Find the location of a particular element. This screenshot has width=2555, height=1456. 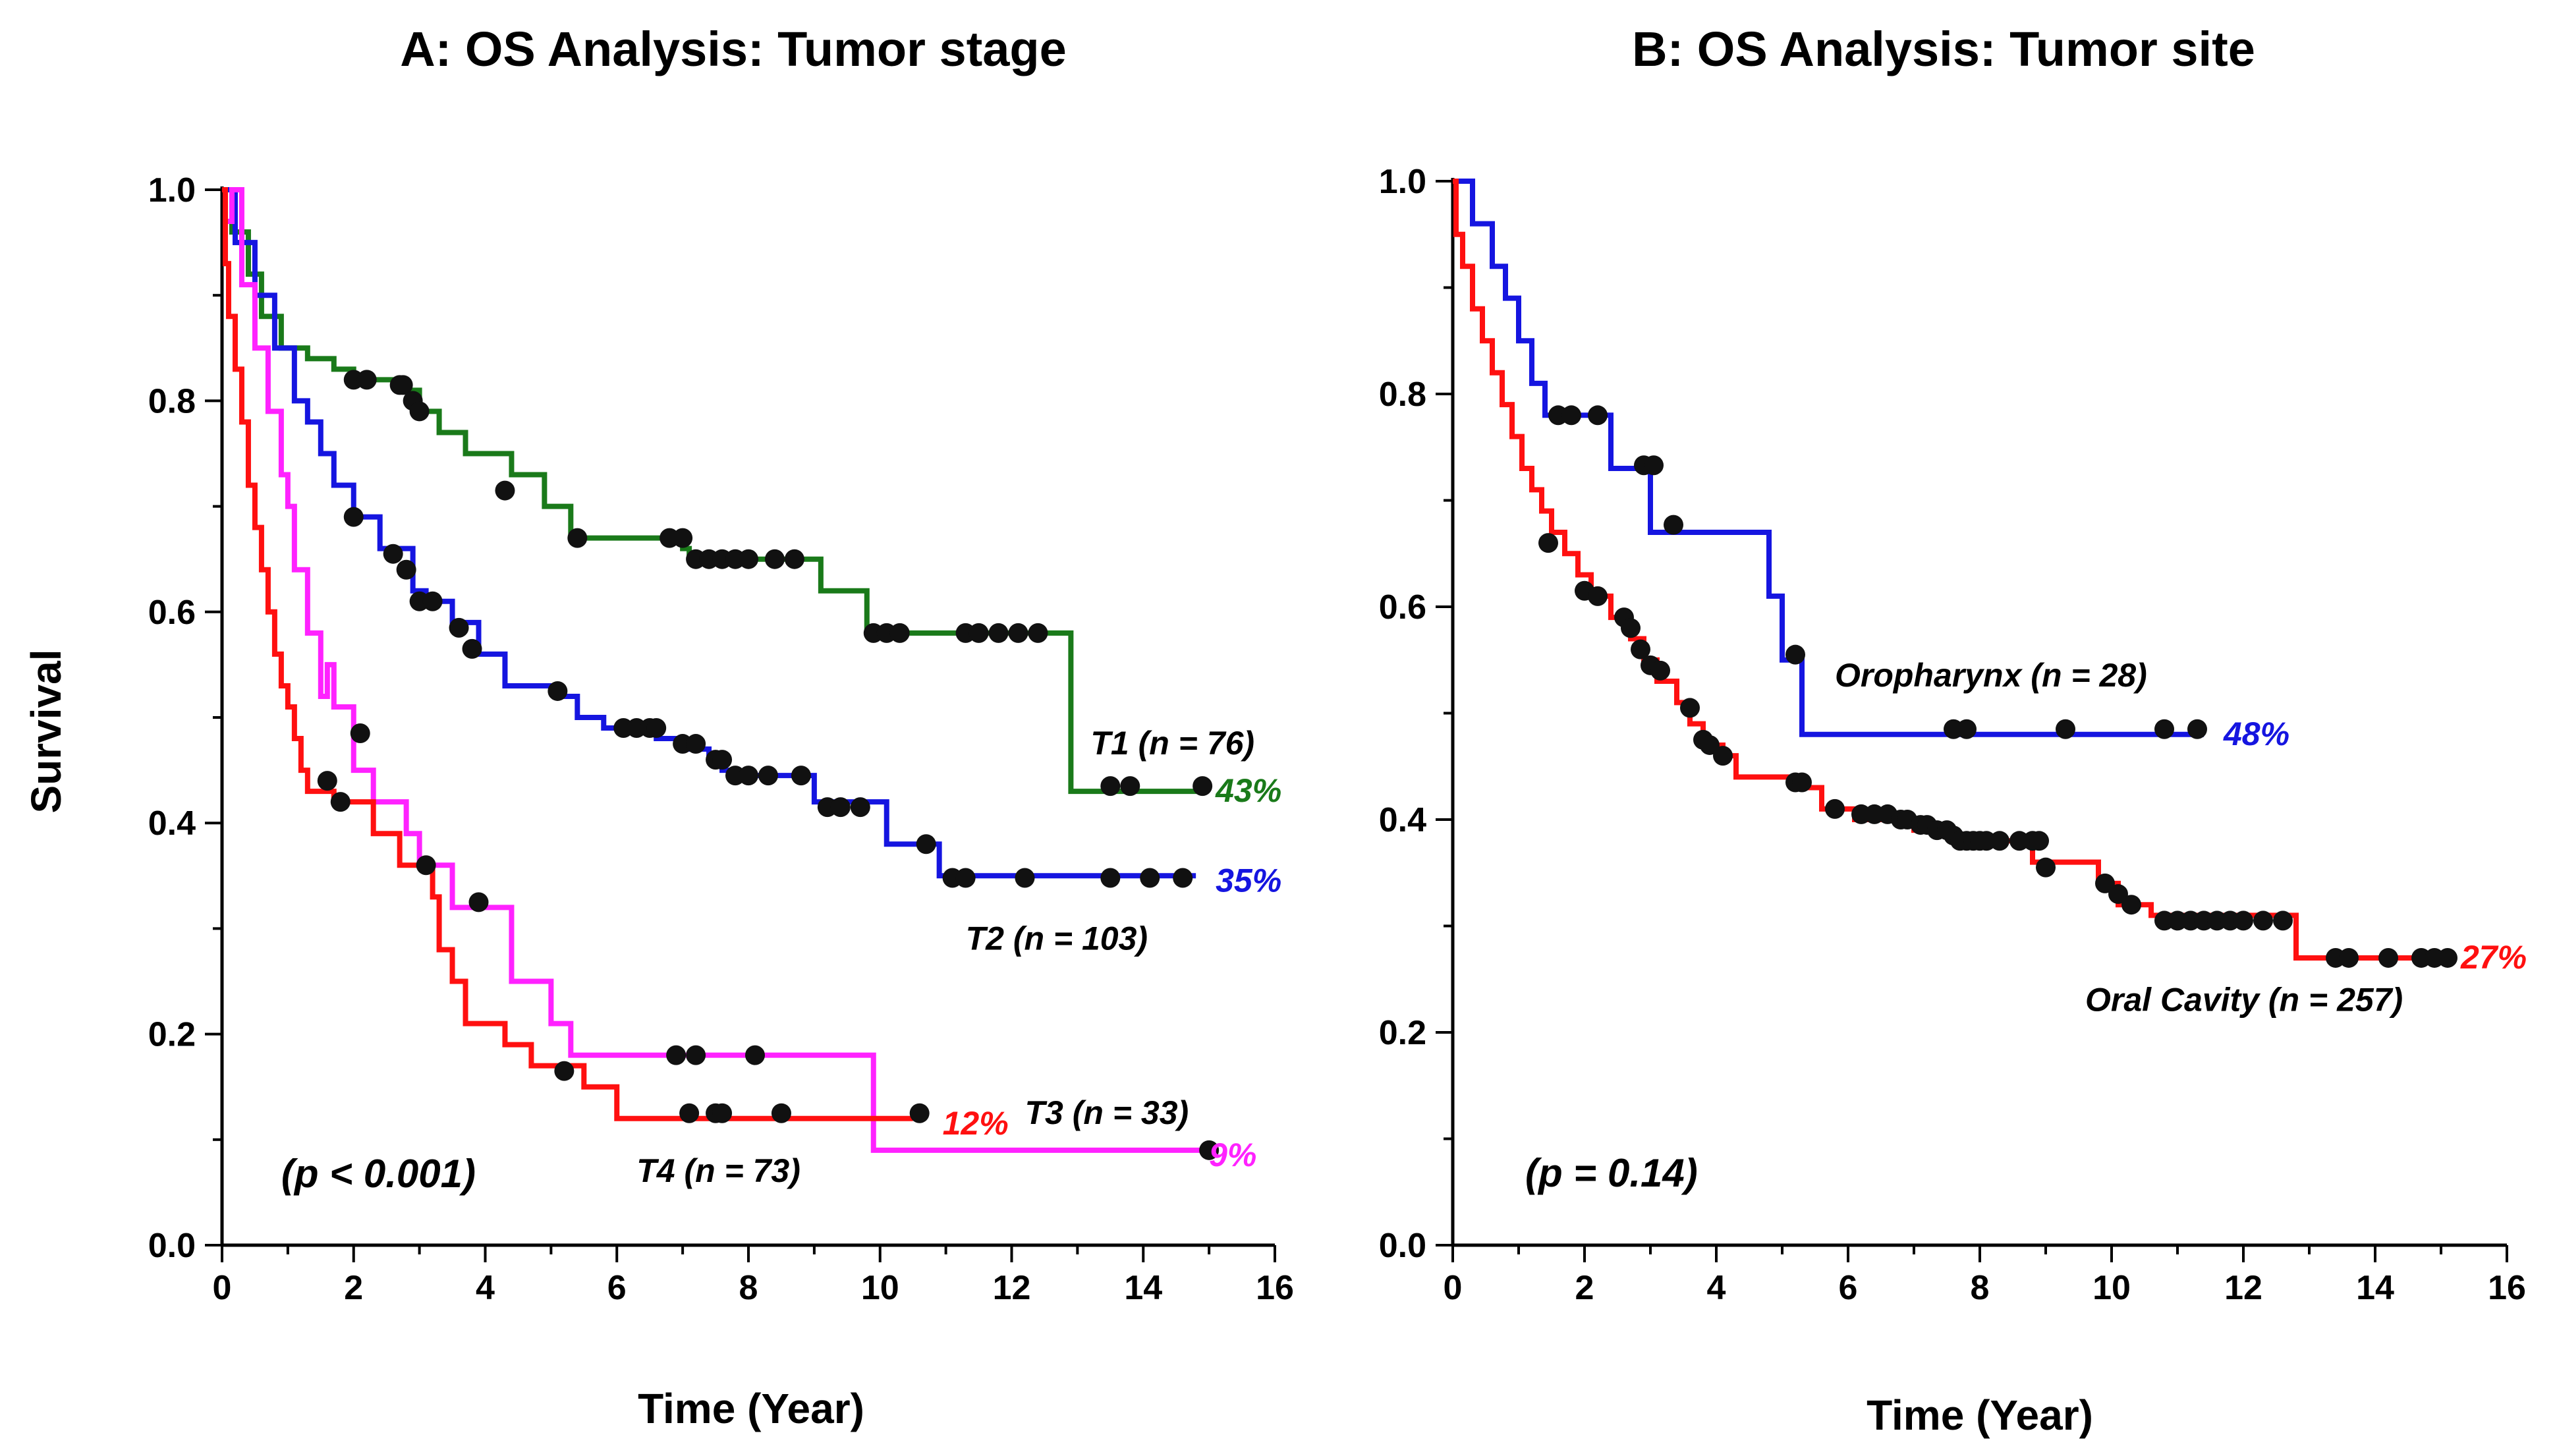

panel-b-x-tick-label: 8 is located at coordinates (1981, 1288).